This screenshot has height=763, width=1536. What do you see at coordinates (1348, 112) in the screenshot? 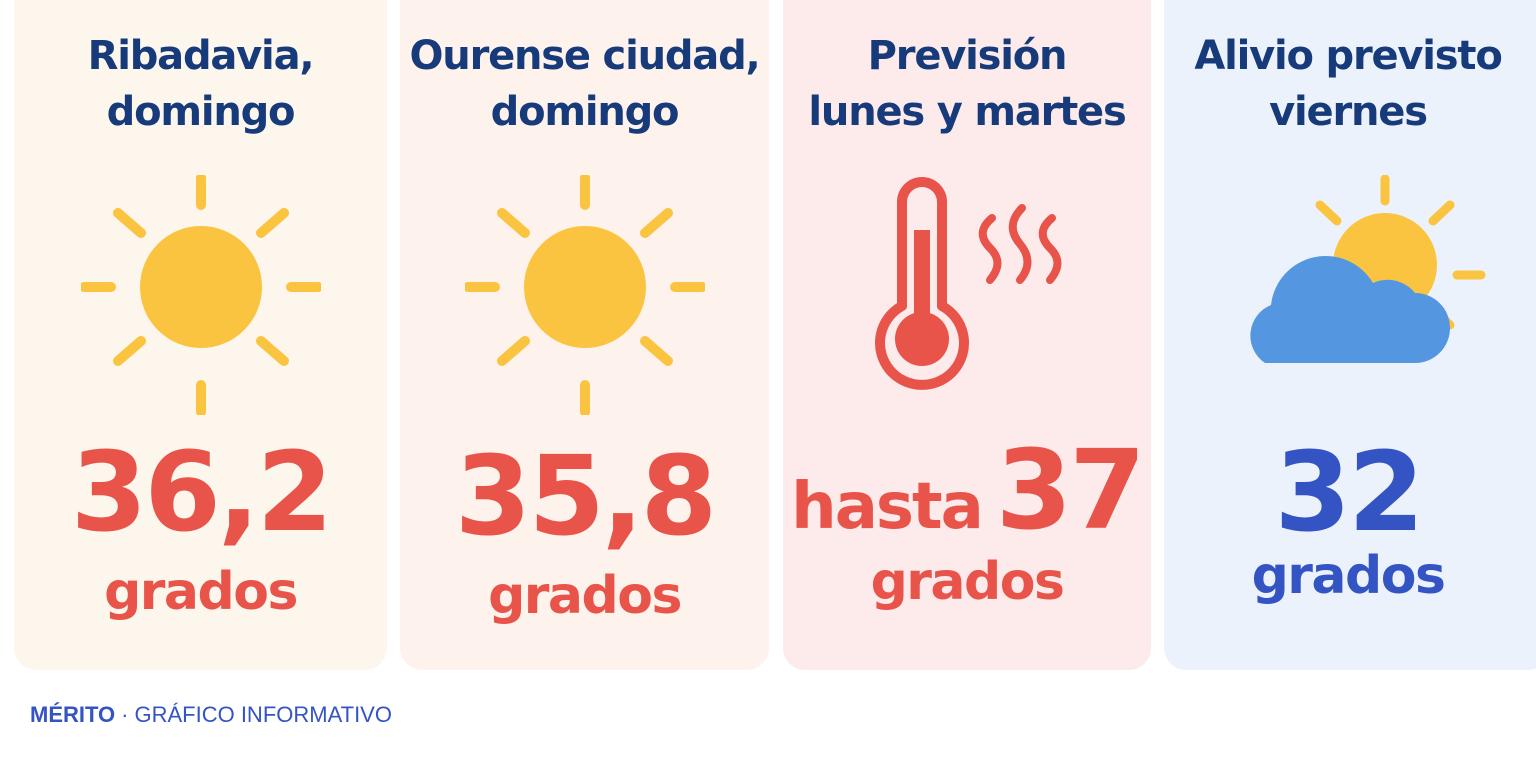
I see `card-title-line2: viernes` at bounding box center [1348, 112].